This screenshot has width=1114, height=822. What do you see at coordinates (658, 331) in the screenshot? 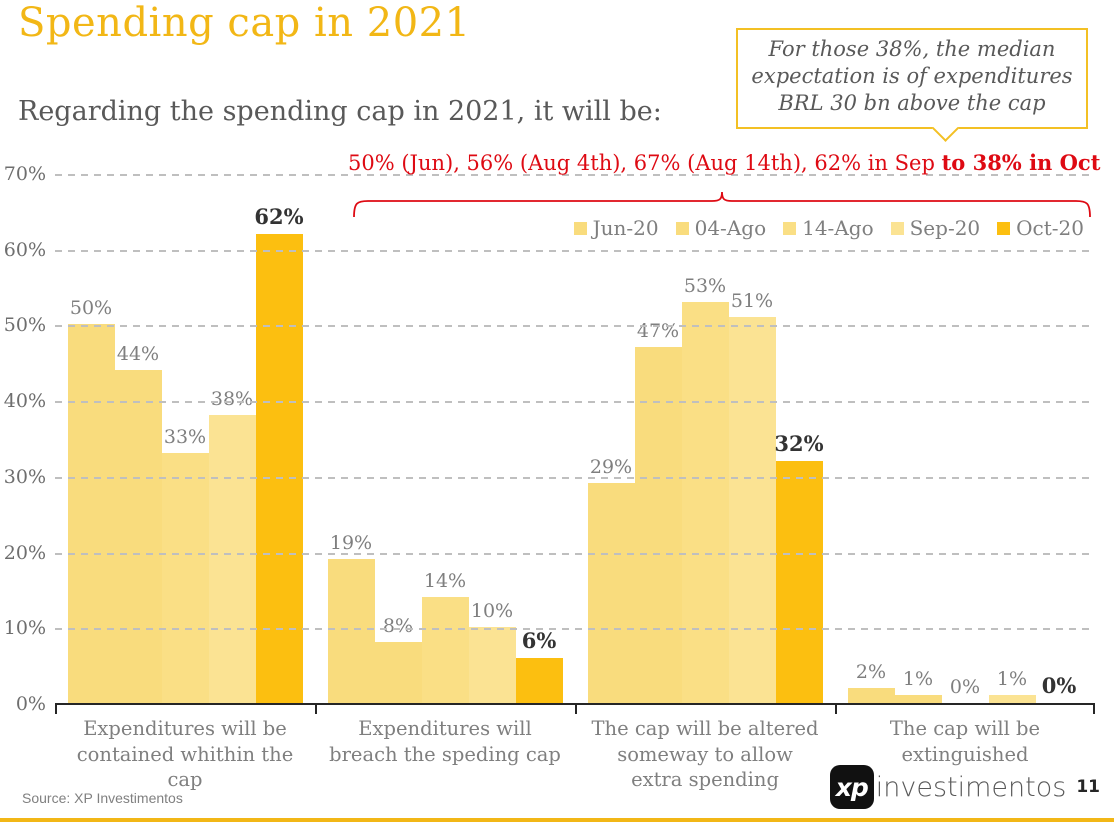
I see `bar-value-label: 47%` at bounding box center [658, 331].